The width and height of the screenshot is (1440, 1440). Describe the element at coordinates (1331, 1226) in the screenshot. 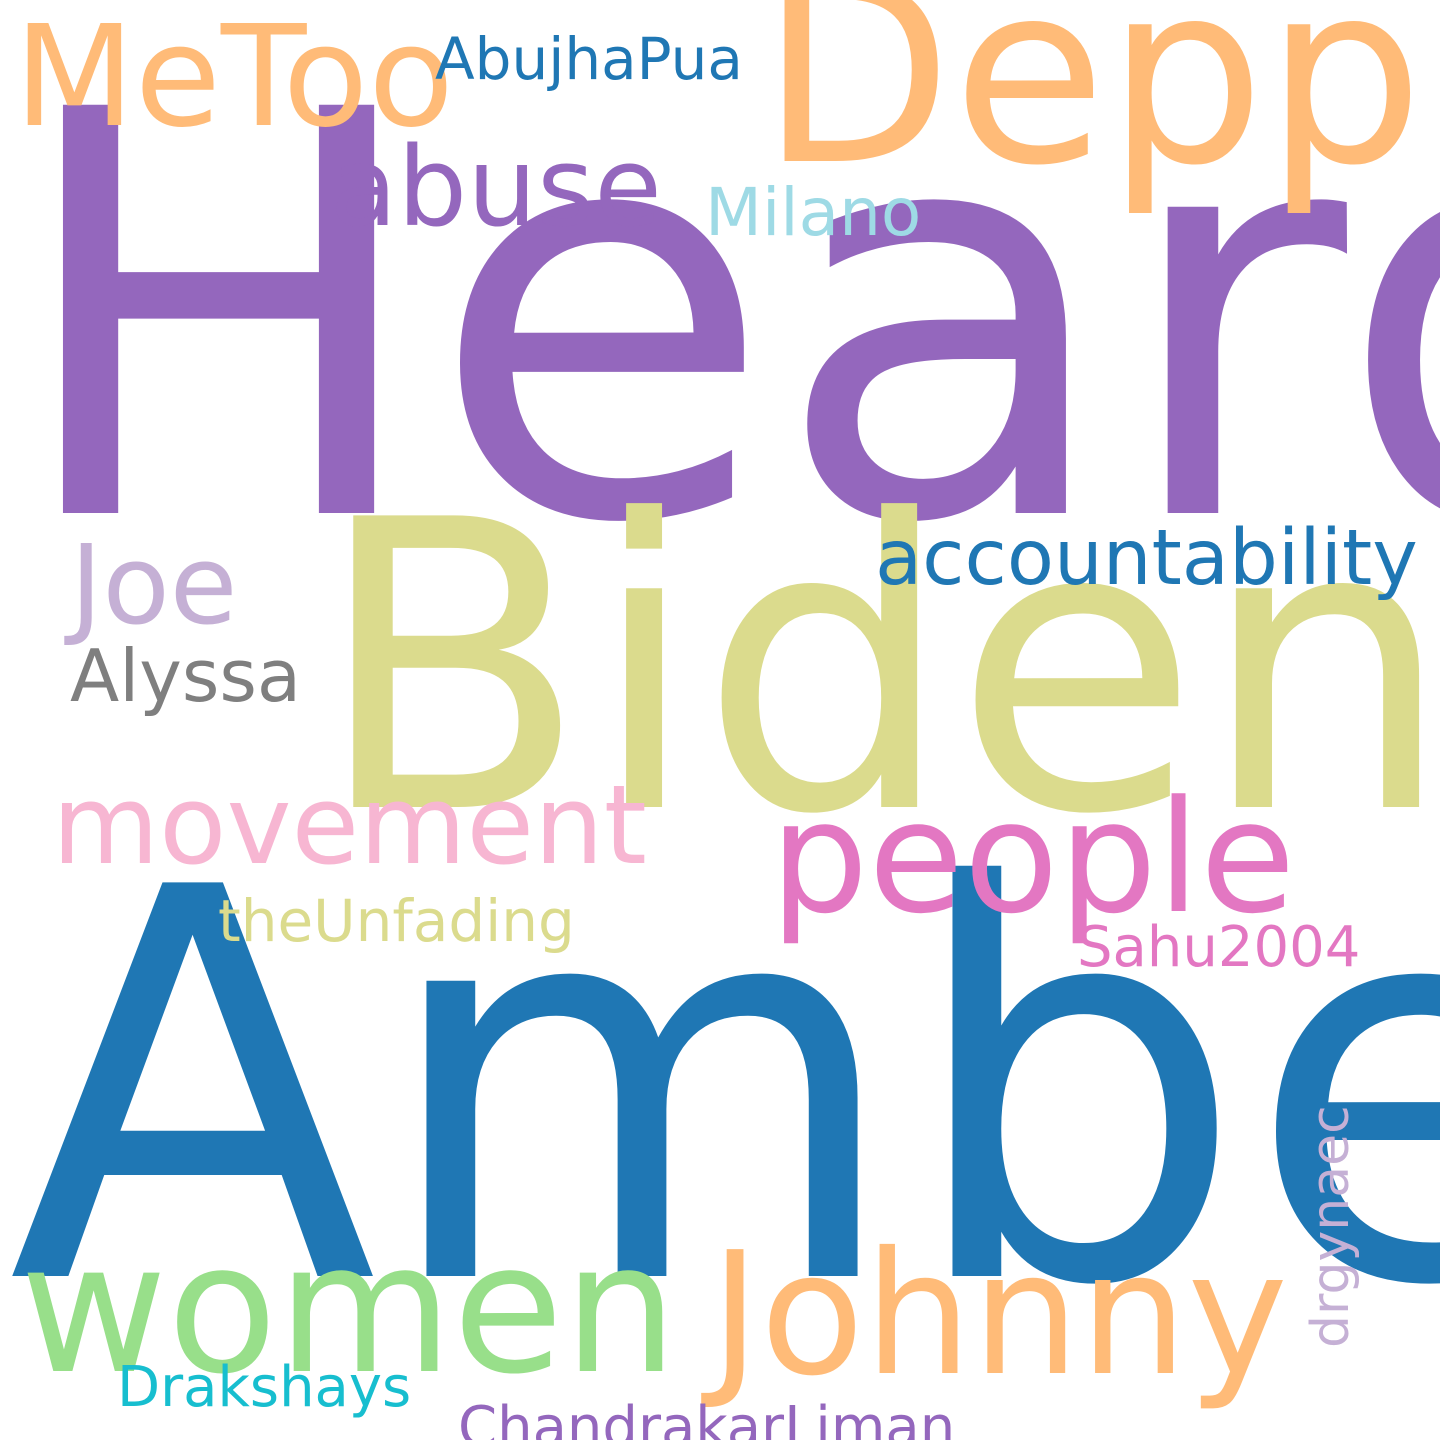

I see `word-drgynaec: drgynaec` at that location.